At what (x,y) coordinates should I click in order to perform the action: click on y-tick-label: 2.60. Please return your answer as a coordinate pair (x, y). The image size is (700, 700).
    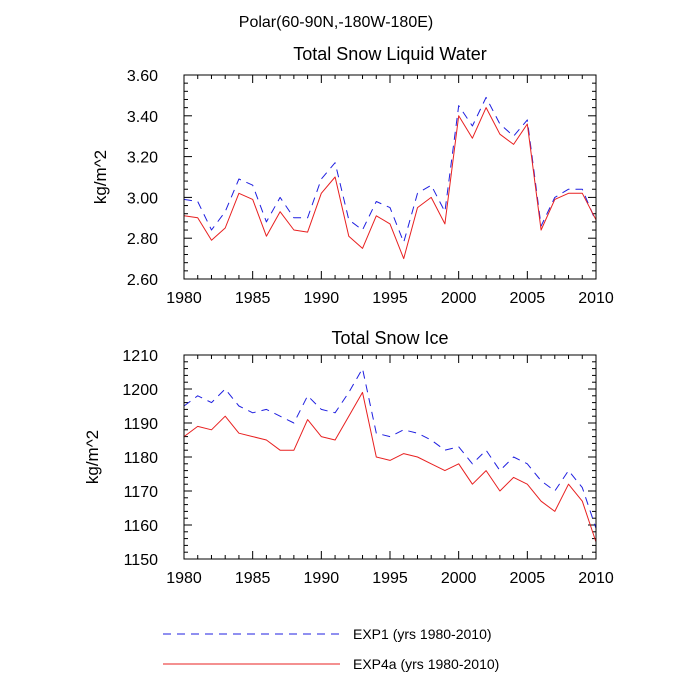
    Looking at the image, I should click on (142, 280).